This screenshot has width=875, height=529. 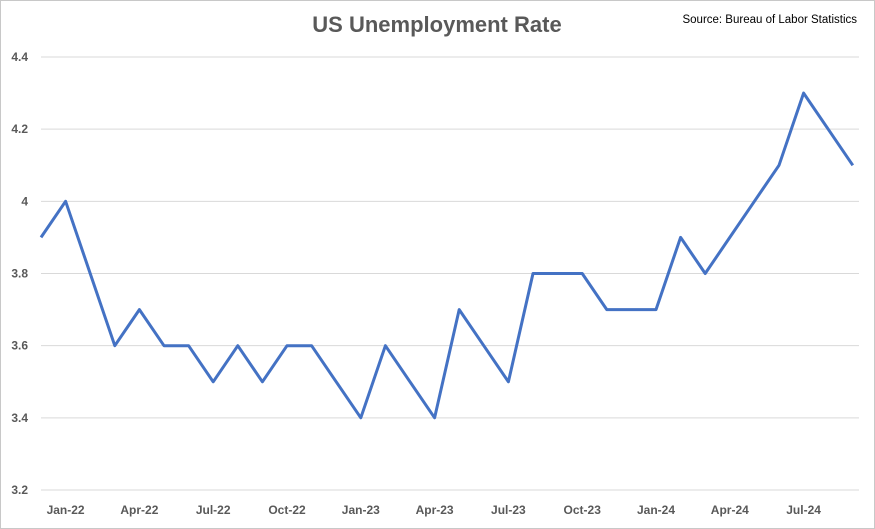 I want to click on y-axis-ticks: 3.2 3.4 3.6 3.8 4 4.2 4.4, so click(x=19, y=273).